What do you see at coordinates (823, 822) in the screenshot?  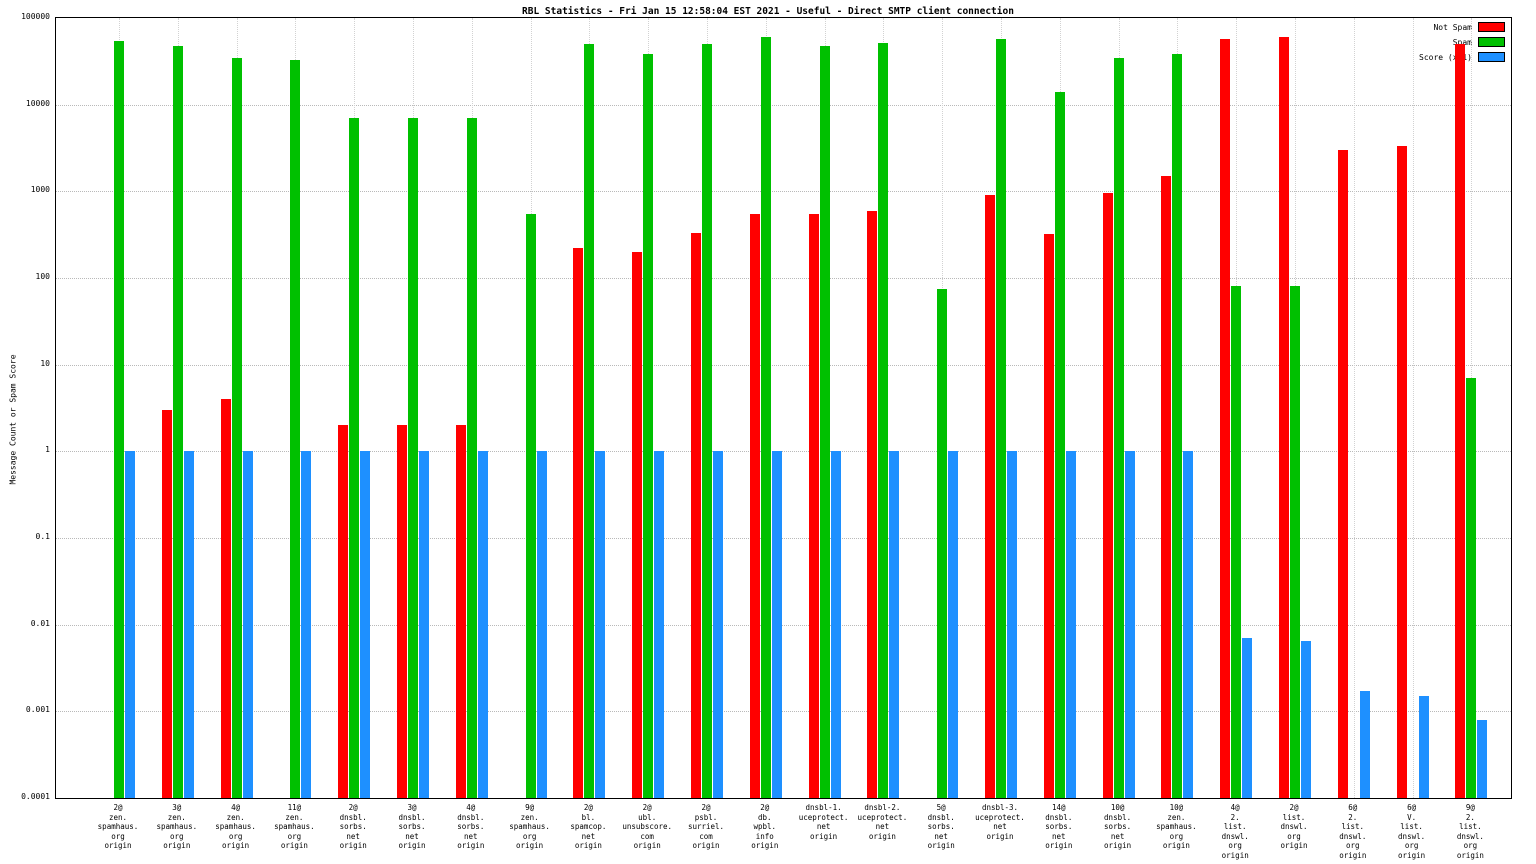 I see `x-category-label: dnsbl-1. uceprotect. net origin` at bounding box center [823, 822].